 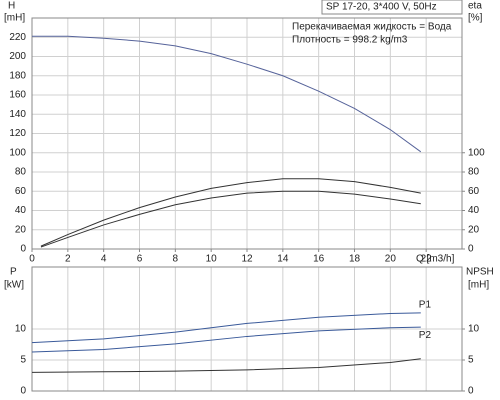 What do you see at coordinates (474, 191) in the screenshot?
I see `y2-tick-label: 60` at bounding box center [474, 191].